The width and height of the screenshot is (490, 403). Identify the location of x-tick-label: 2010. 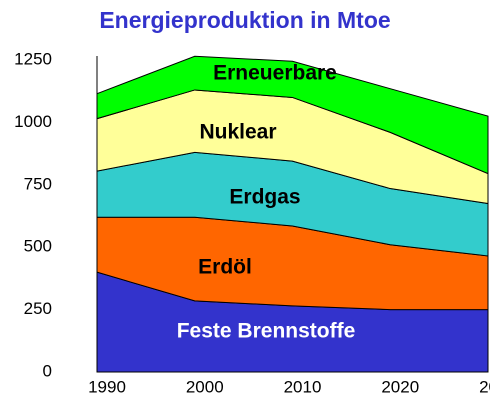
(303, 386).